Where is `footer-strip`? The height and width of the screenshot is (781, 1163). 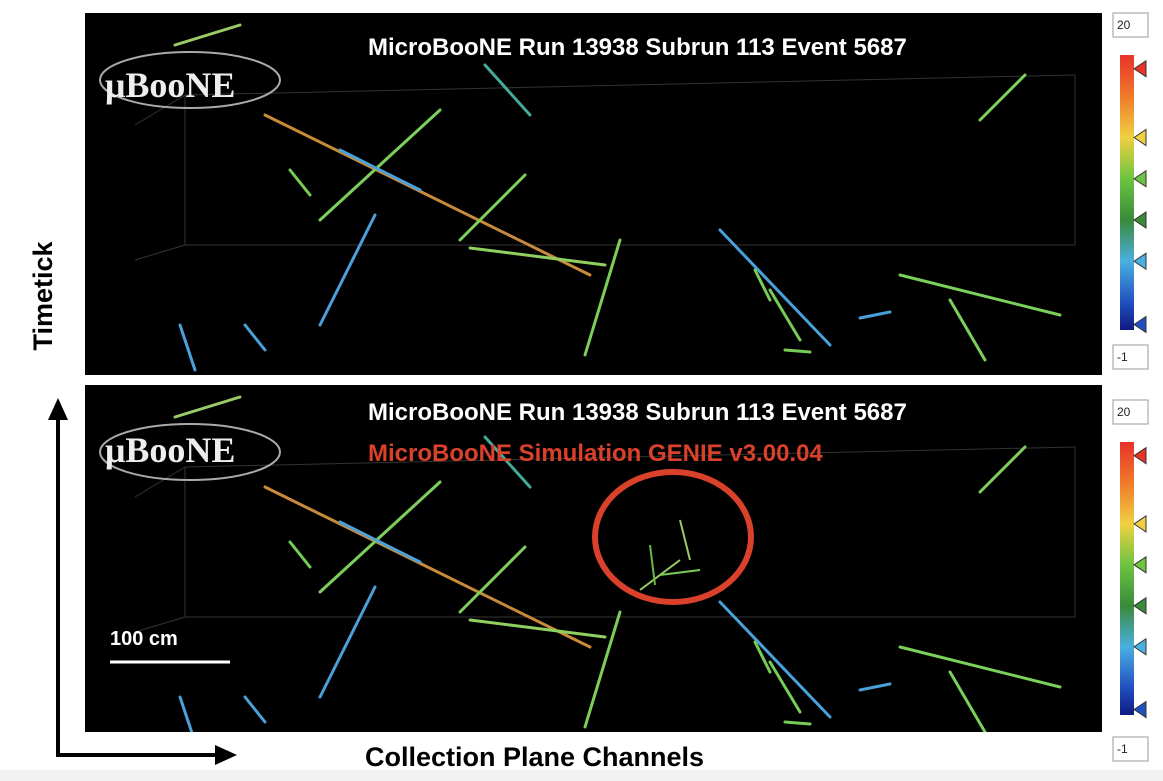
footer-strip is located at coordinates (581, 775).